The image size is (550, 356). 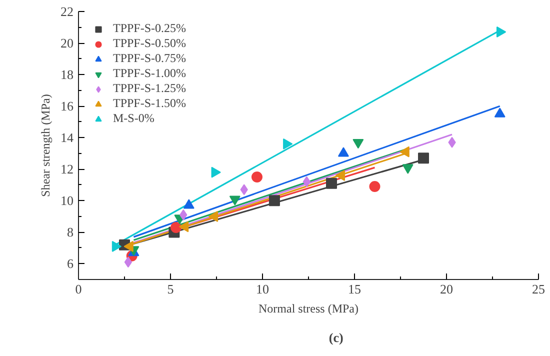 I want to click on legend-label: TPPF-S-1.50%, so click(x=149, y=103).